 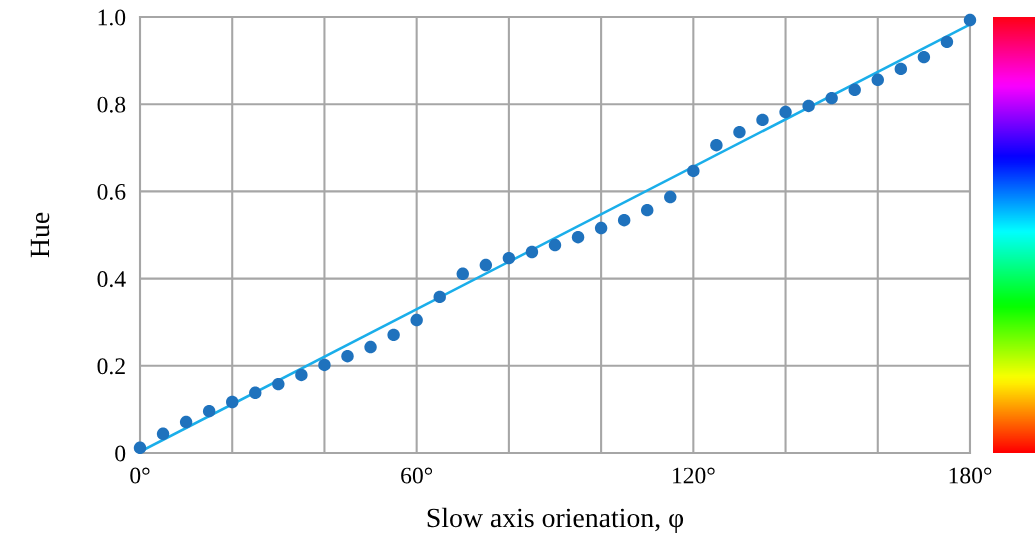 I want to click on x-tick-label: 180°, so click(x=970, y=475).